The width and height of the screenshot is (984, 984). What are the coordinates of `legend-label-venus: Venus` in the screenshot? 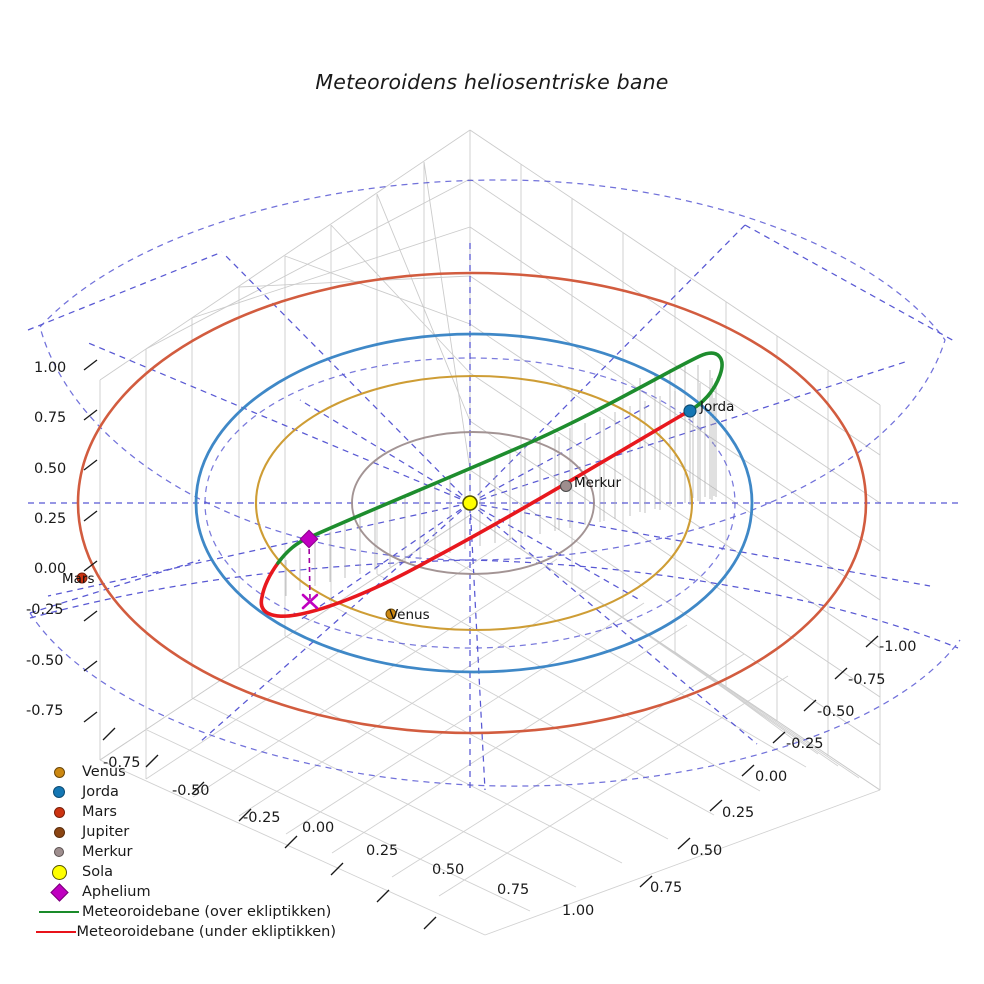 It's located at (104, 772).